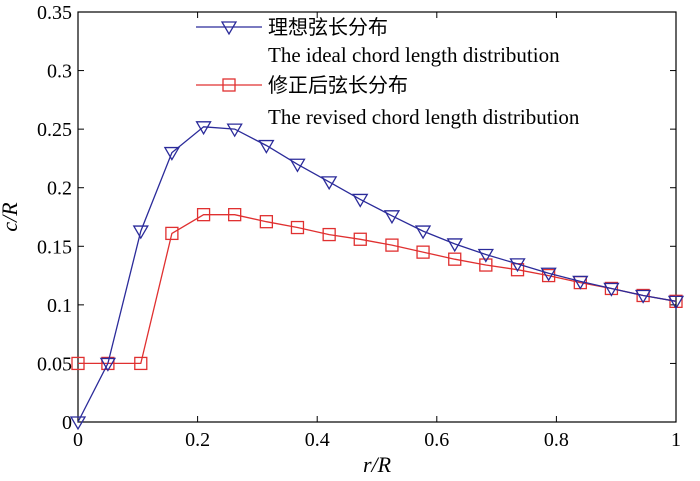 This screenshot has height=481, width=700. What do you see at coordinates (317, 440) in the screenshot?
I see `x-tick-label: 0.4` at bounding box center [317, 440].